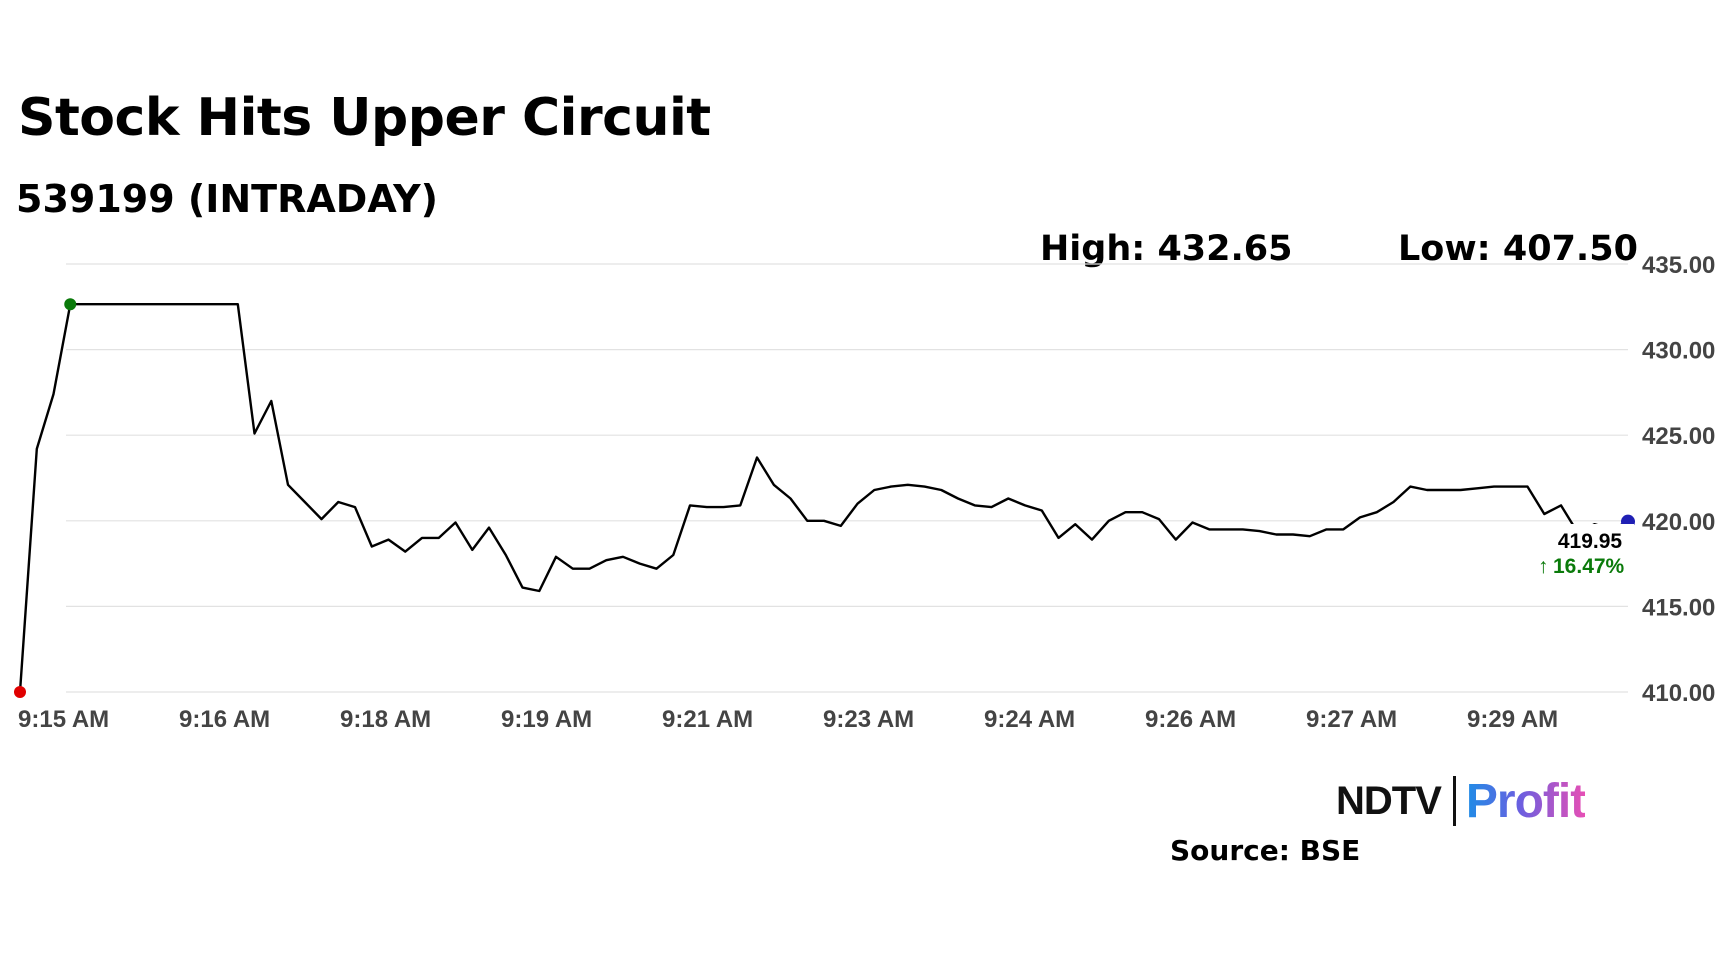 This screenshot has width=1728, height=972. What do you see at coordinates (1190, 719) in the screenshot?
I see `x-tick-label: 9:26 AM` at bounding box center [1190, 719].